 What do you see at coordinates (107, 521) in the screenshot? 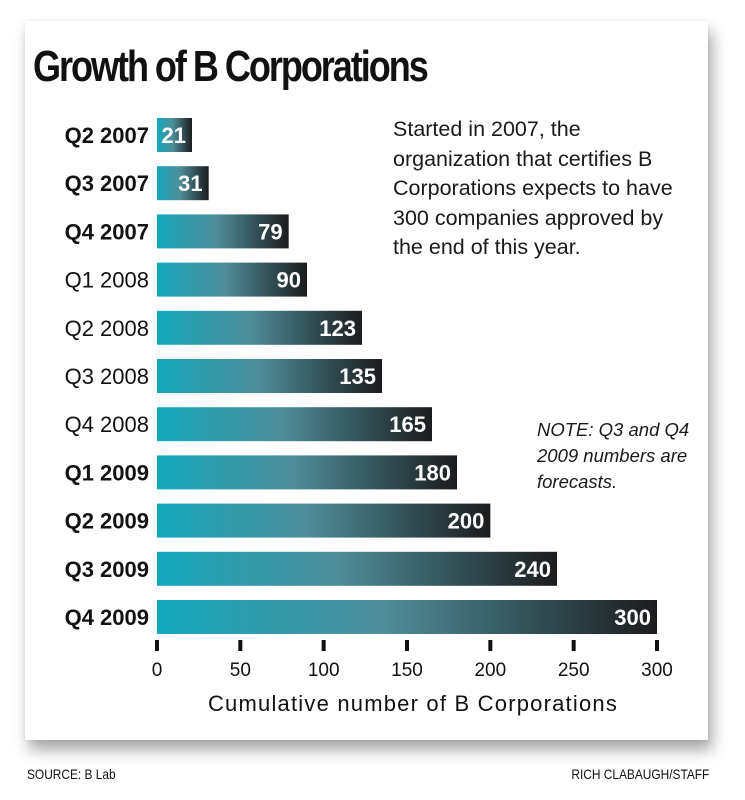
I see `category-label: Q2 2009` at bounding box center [107, 521].